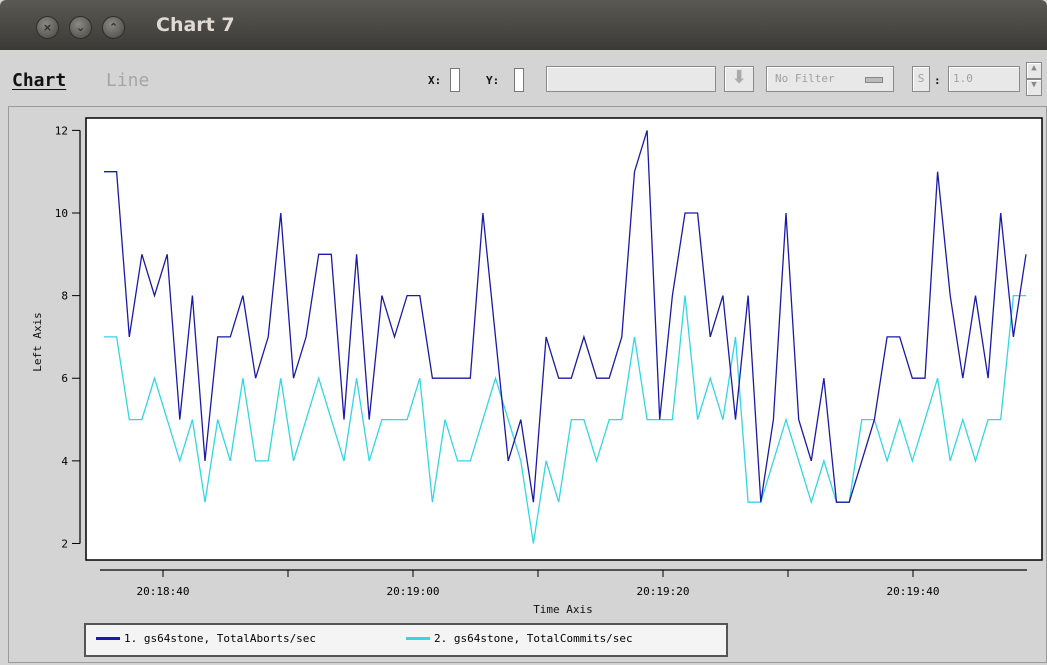  What do you see at coordinates (533, 638) in the screenshot?
I see `legend-entry-2: 2. gs64stone, TotalCommits/sec` at bounding box center [533, 638].